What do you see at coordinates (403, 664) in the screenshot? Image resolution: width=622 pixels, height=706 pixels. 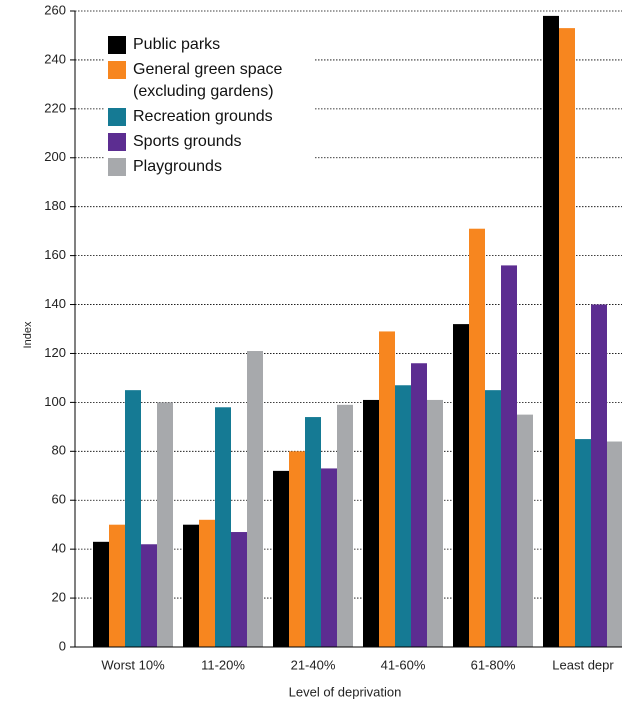 I see `x-tick-label: 41-60%` at bounding box center [403, 664].